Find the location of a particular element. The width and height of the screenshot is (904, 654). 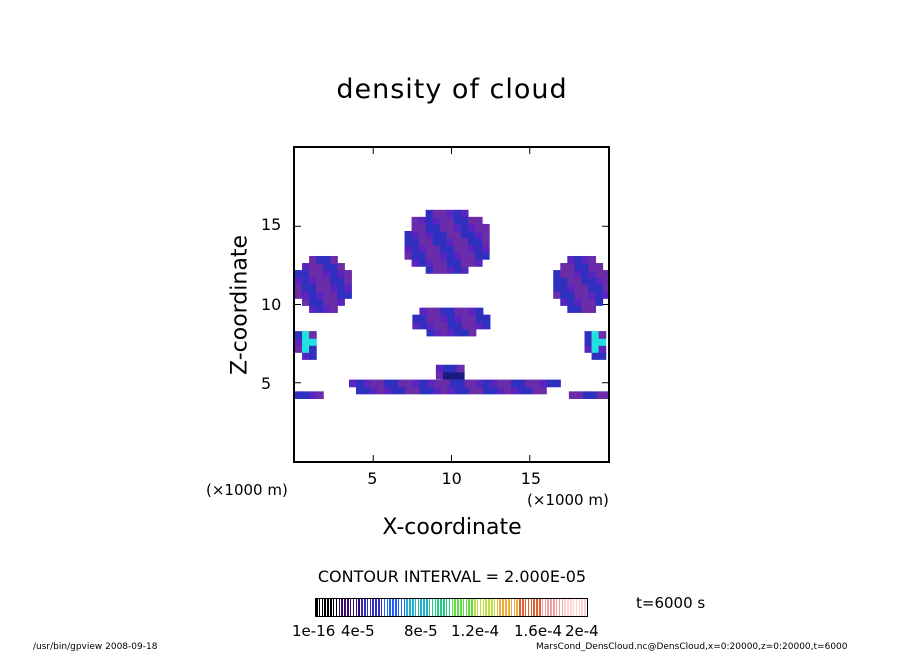

cloud-region-right-band is located at coordinates (588, 395).